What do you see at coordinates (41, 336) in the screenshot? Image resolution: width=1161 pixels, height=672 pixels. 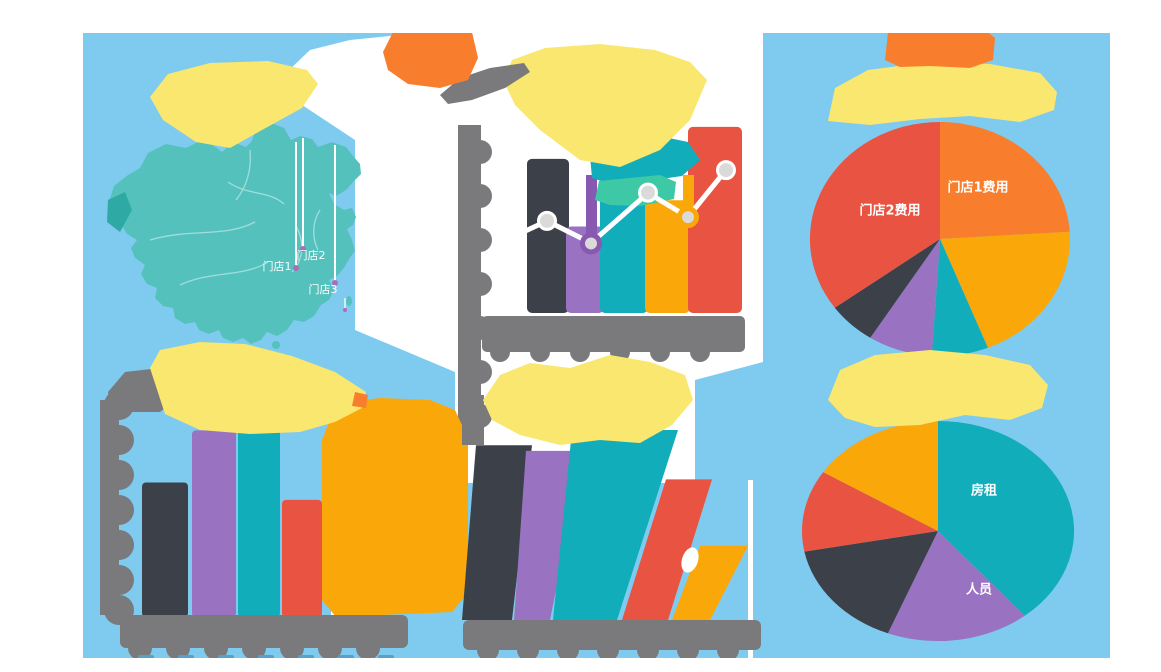 I see `margin-left` at bounding box center [41, 336].